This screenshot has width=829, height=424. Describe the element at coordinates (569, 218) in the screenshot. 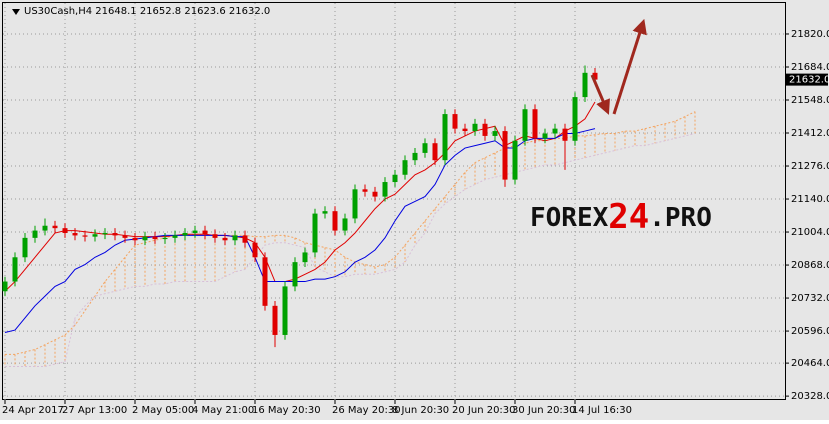

I see `watermark-part: FOREX` at that location.